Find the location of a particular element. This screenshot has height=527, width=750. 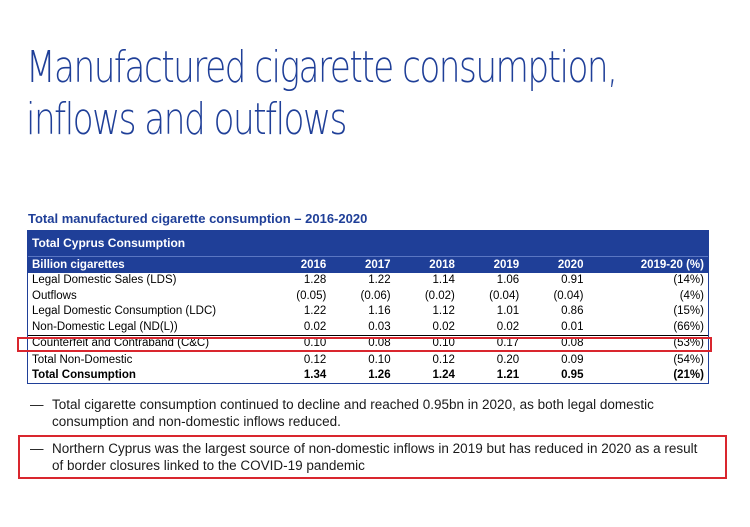

table-cell: 1.16 is located at coordinates (379, 311).